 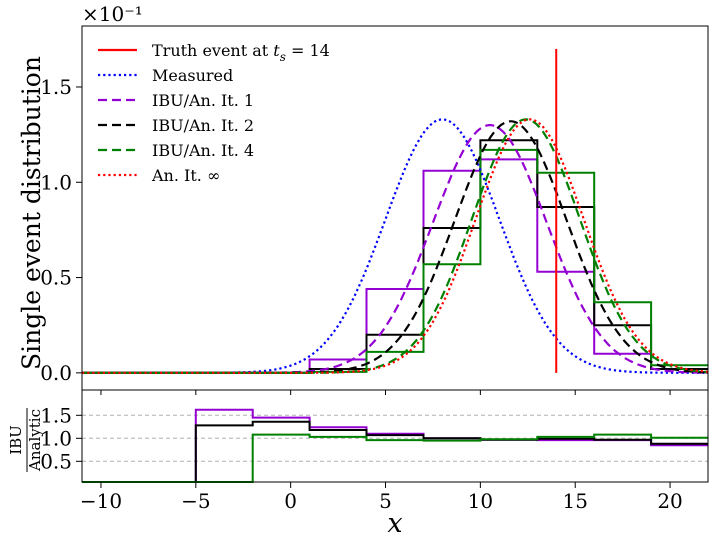 I want to click on legend-text: IBU/An. It. 1, so click(x=203, y=100).